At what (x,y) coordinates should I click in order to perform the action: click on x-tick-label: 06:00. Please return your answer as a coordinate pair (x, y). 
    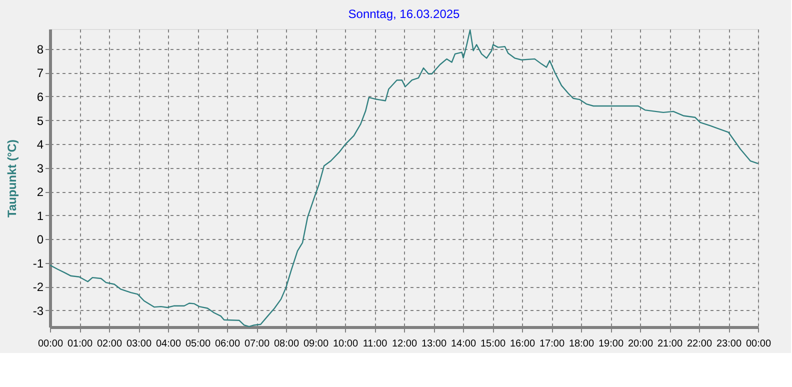
    Looking at the image, I should click on (227, 344).